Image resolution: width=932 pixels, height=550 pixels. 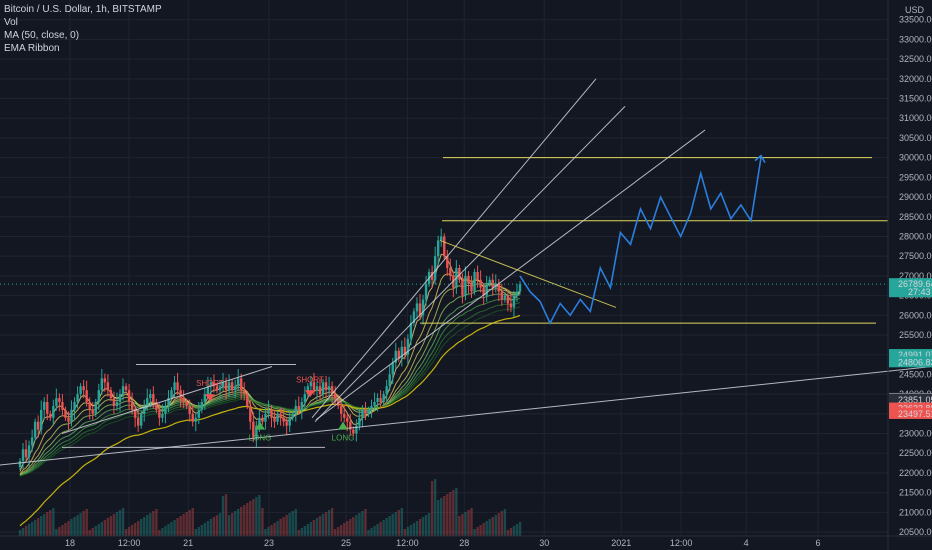 I want to click on signal-label: LONG, so click(x=343, y=438).